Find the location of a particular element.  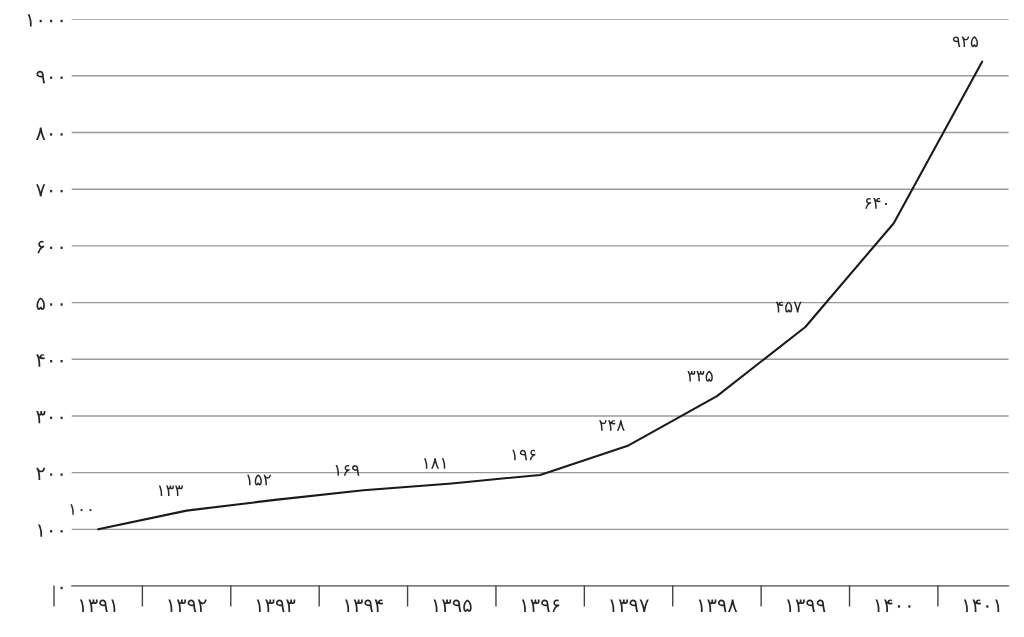

x-tick-label: ۱۳۹۷ is located at coordinates (629, 605).